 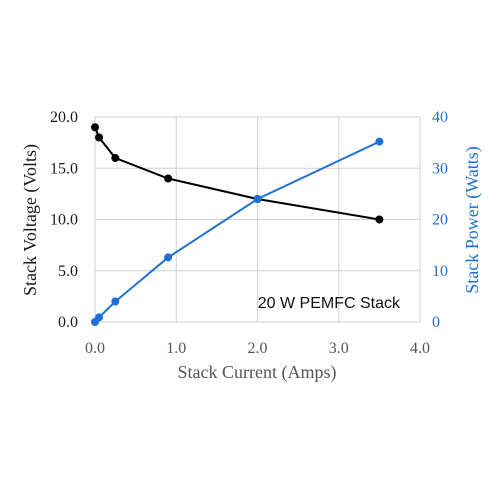 What do you see at coordinates (257, 372) in the screenshot?
I see `x-axis-title: Stack Current (Amps)` at bounding box center [257, 372].